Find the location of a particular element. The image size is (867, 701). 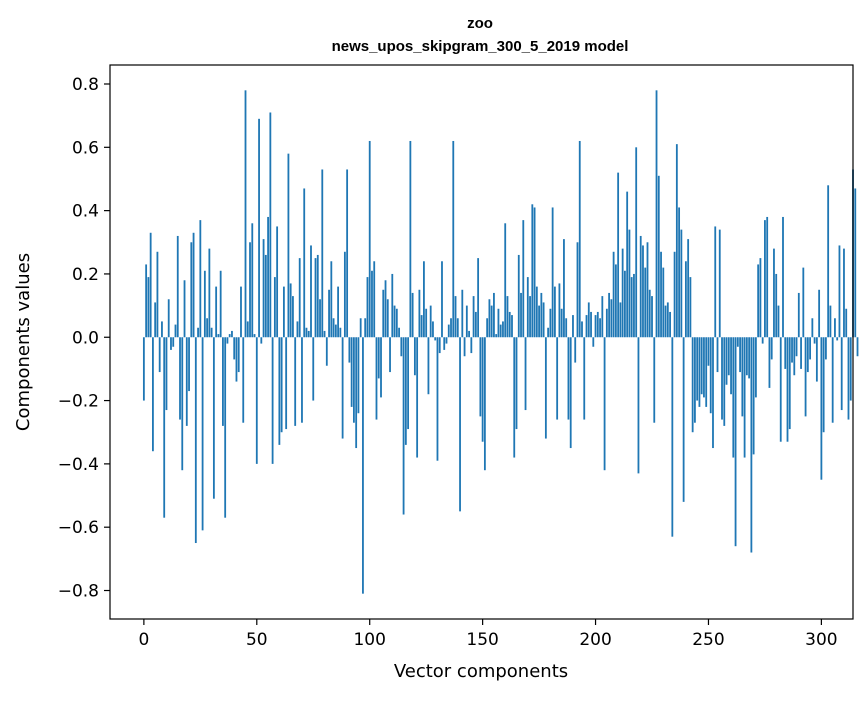

y-axis-label: Components values is located at coordinates (23, 342).